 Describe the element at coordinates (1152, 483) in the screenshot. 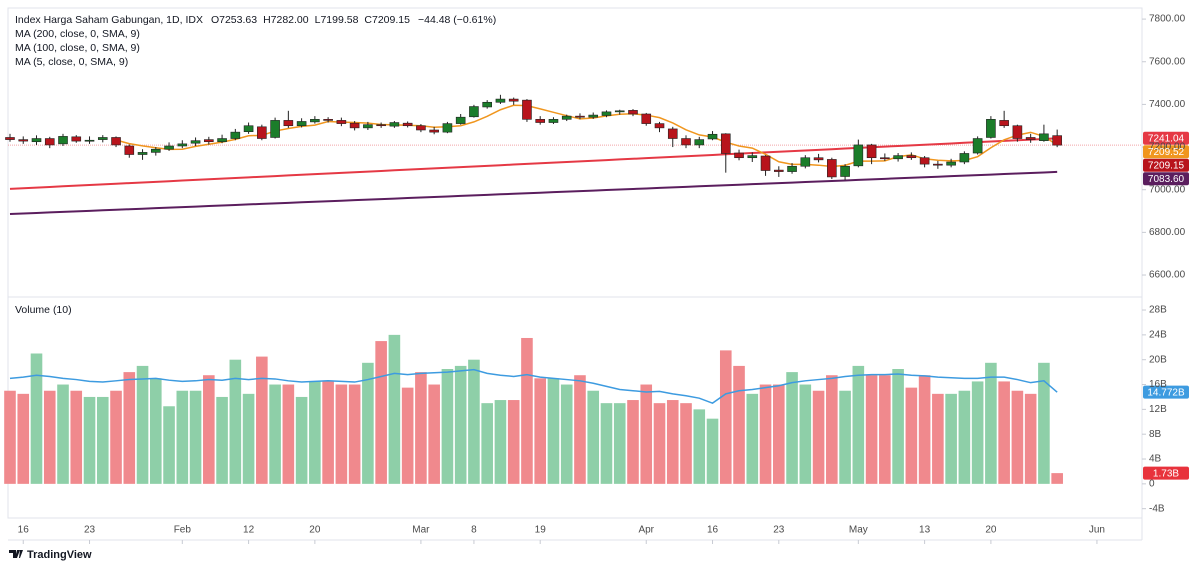

I see `y-tick-label: 0` at that location.